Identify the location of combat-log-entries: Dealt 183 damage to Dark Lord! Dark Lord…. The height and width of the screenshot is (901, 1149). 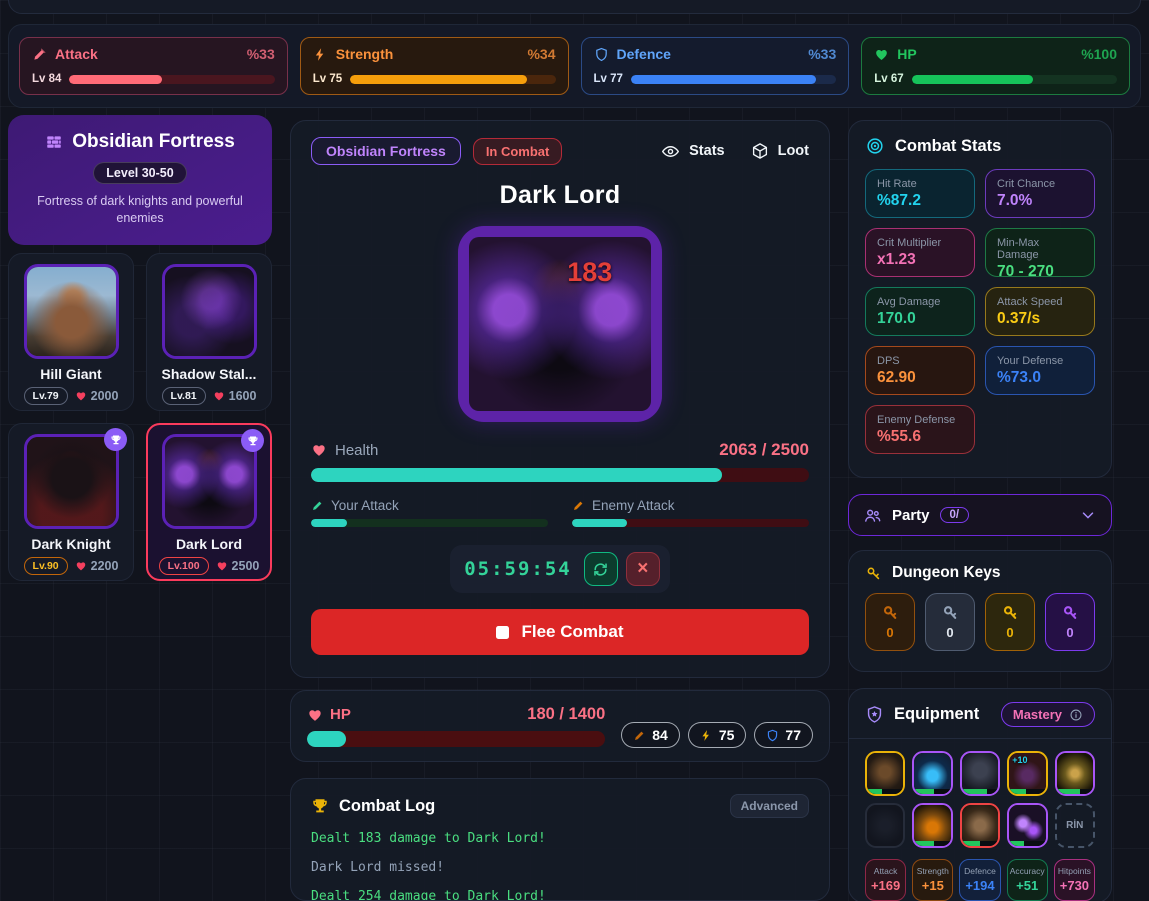
(560, 865).